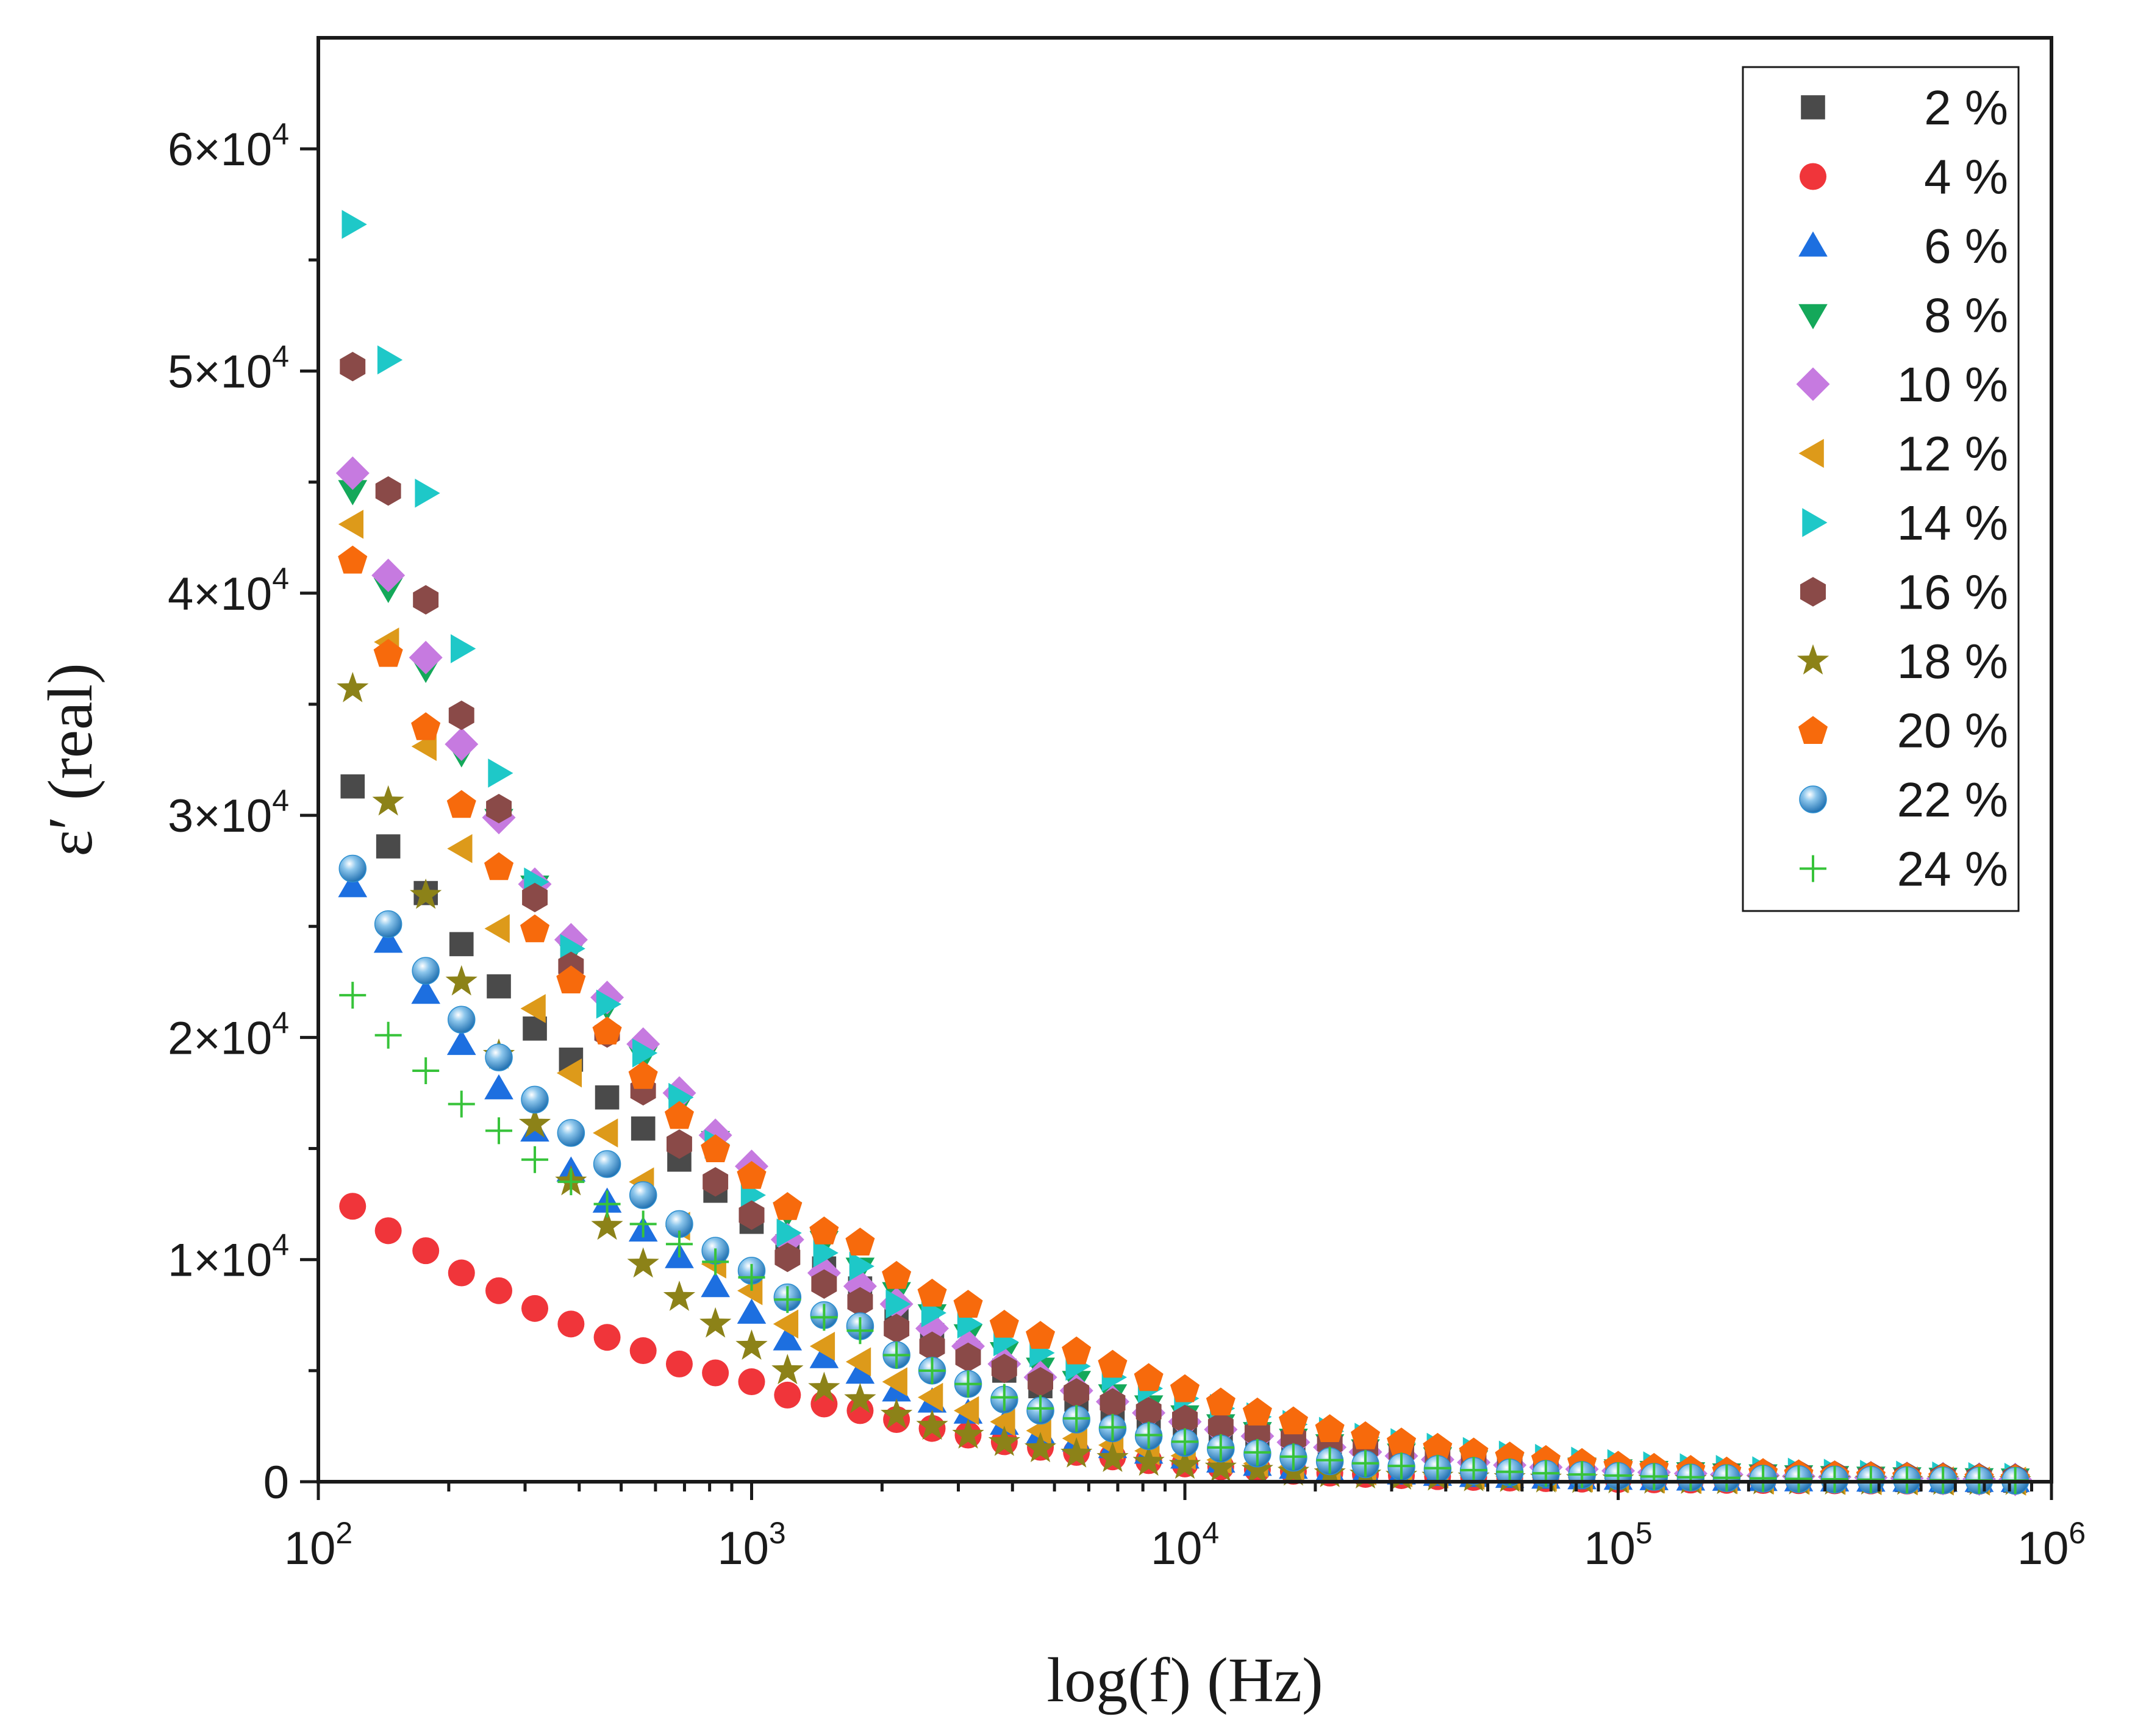 The height and width of the screenshot is (1736, 2135). I want to click on x-tick-label: 10², so click(318, 1545).